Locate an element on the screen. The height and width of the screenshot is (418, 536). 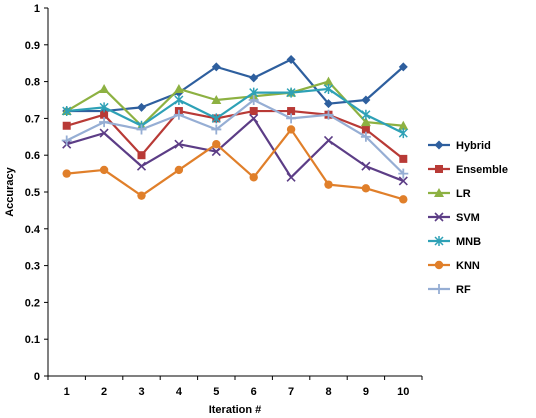
legend-label-svm: SVM is located at coordinates (468, 218).